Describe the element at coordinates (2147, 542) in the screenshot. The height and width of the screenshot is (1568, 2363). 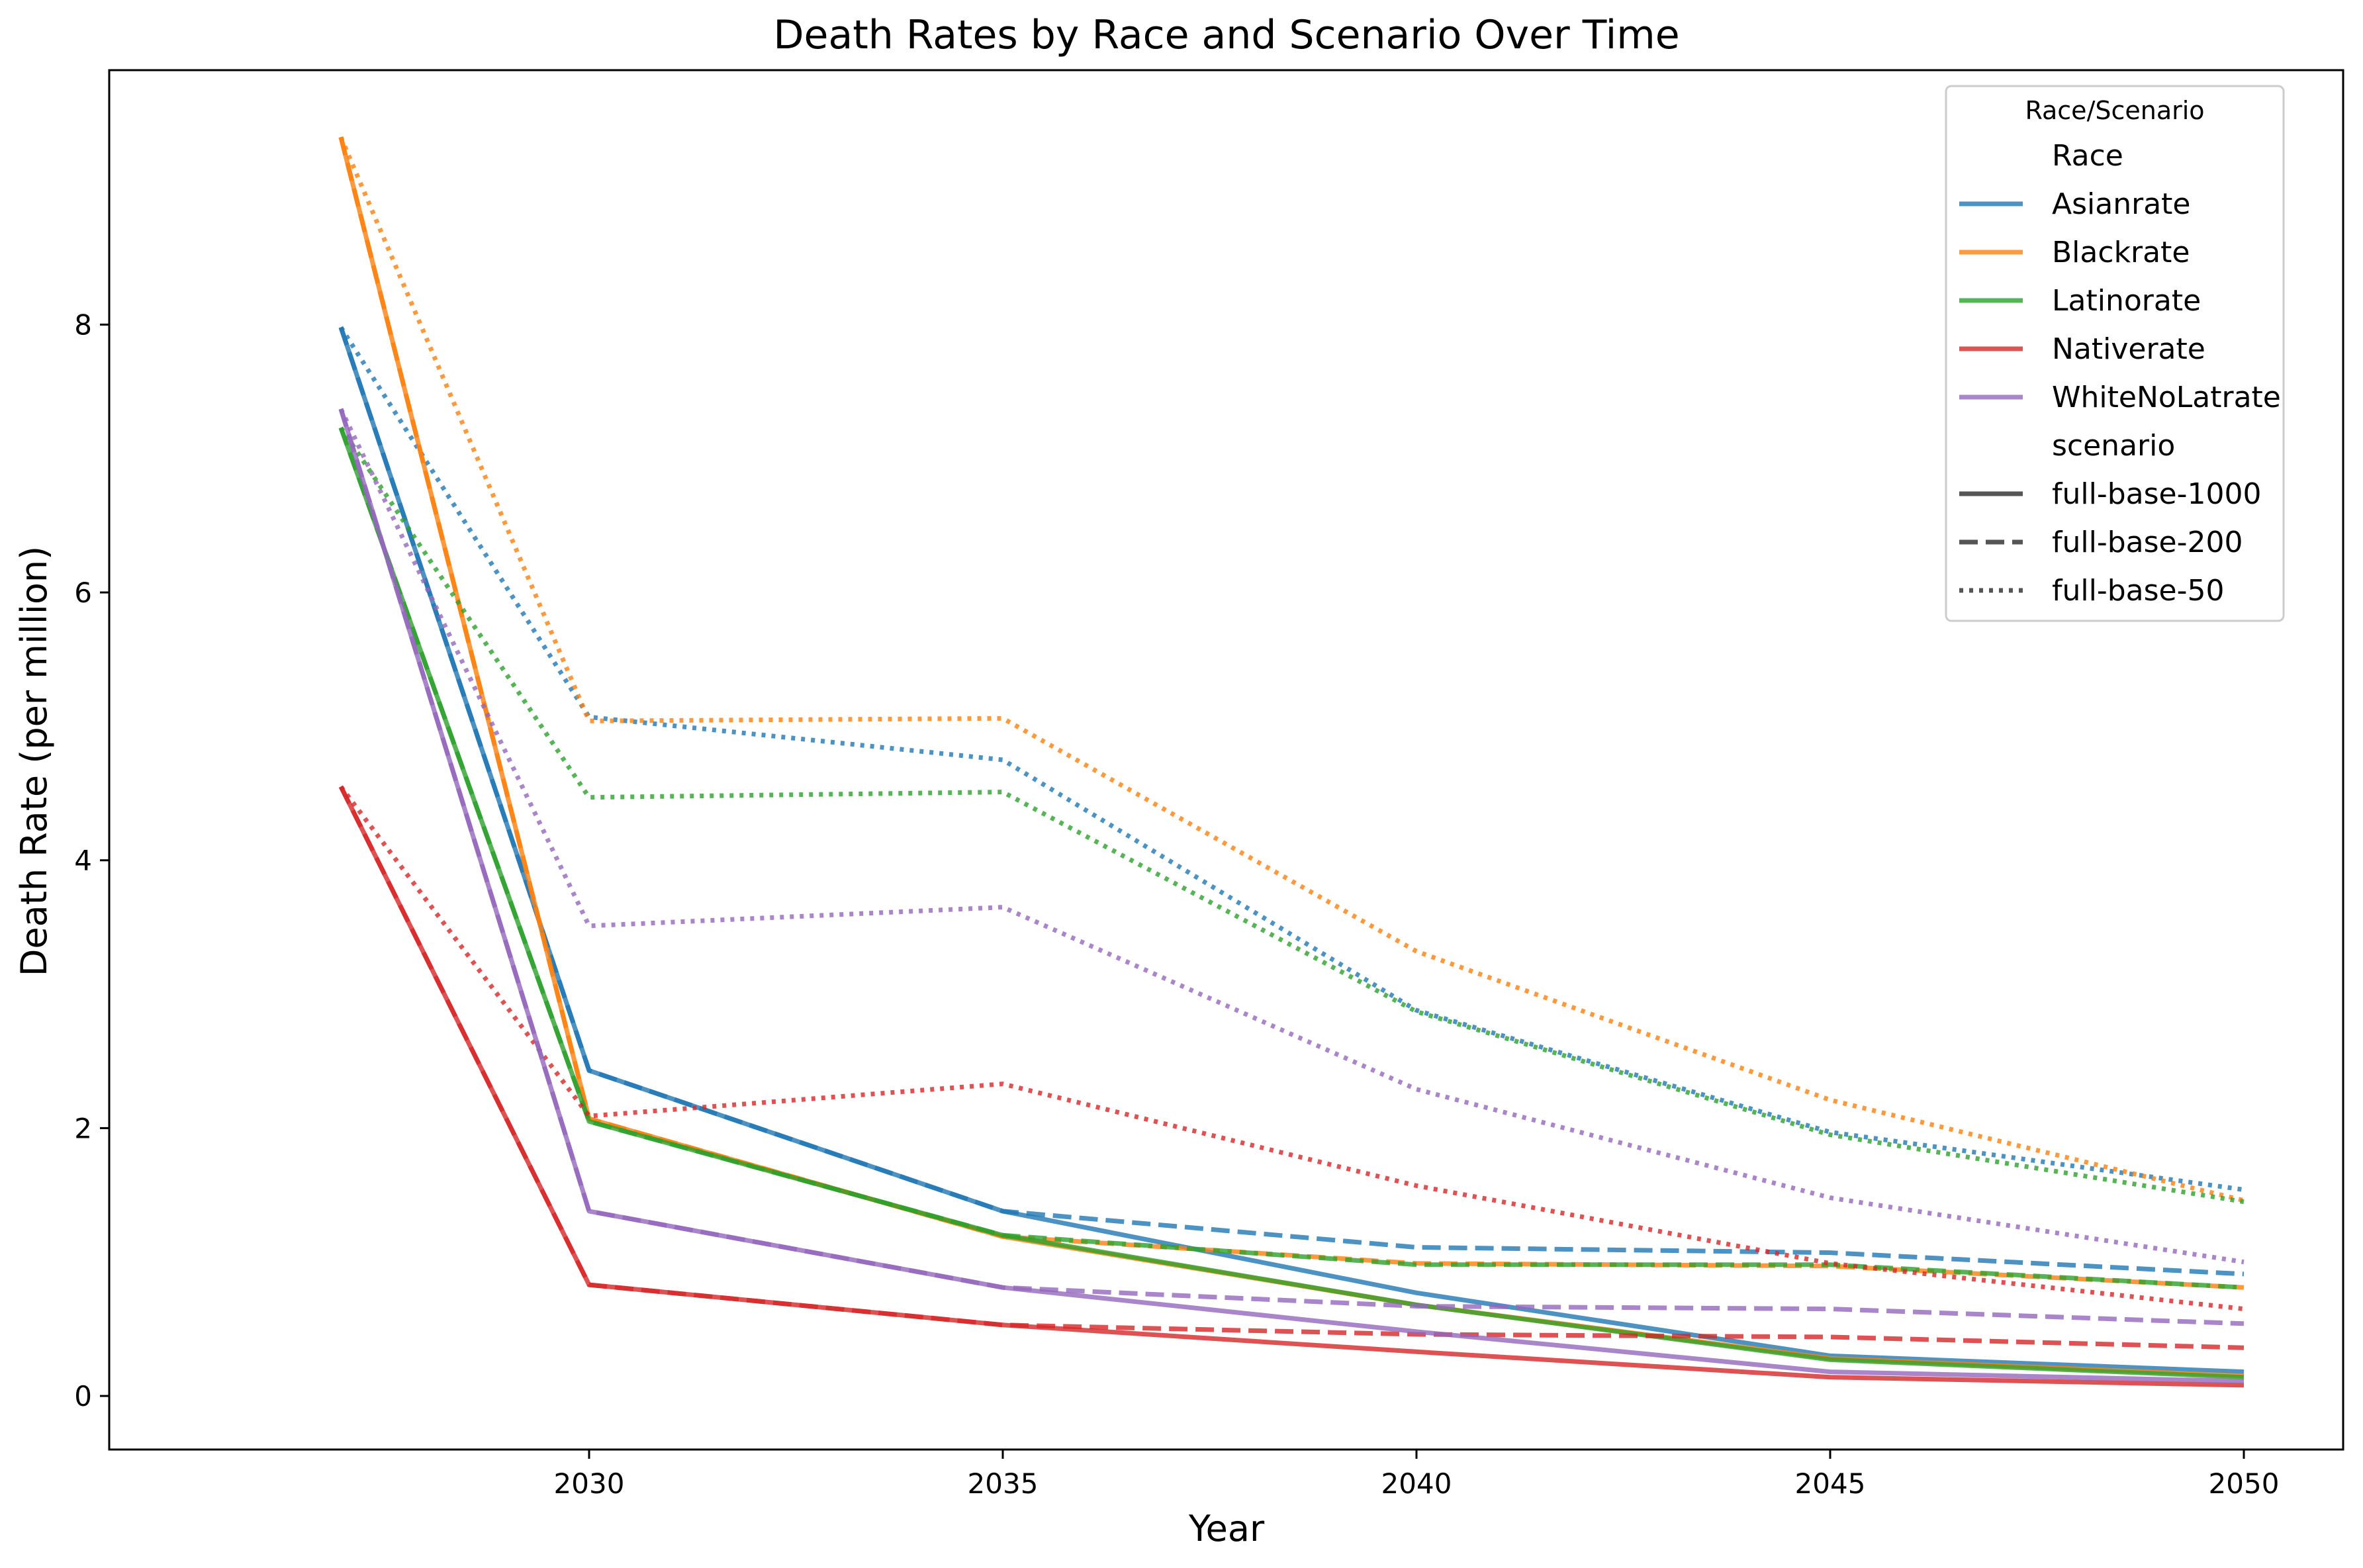
I see `legend-label-full-base-200: full-base-200` at that location.